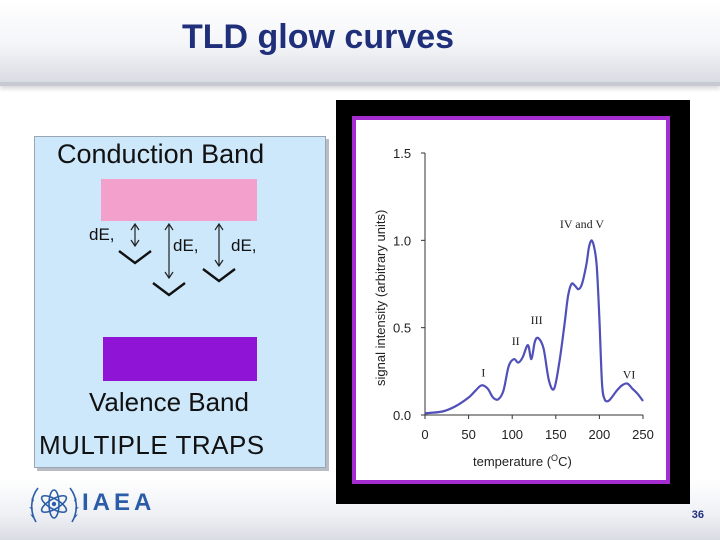 Image resolution: width=720 pixels, height=540 pixels. I want to click on y-tick-label: 0.0, so click(402, 415).